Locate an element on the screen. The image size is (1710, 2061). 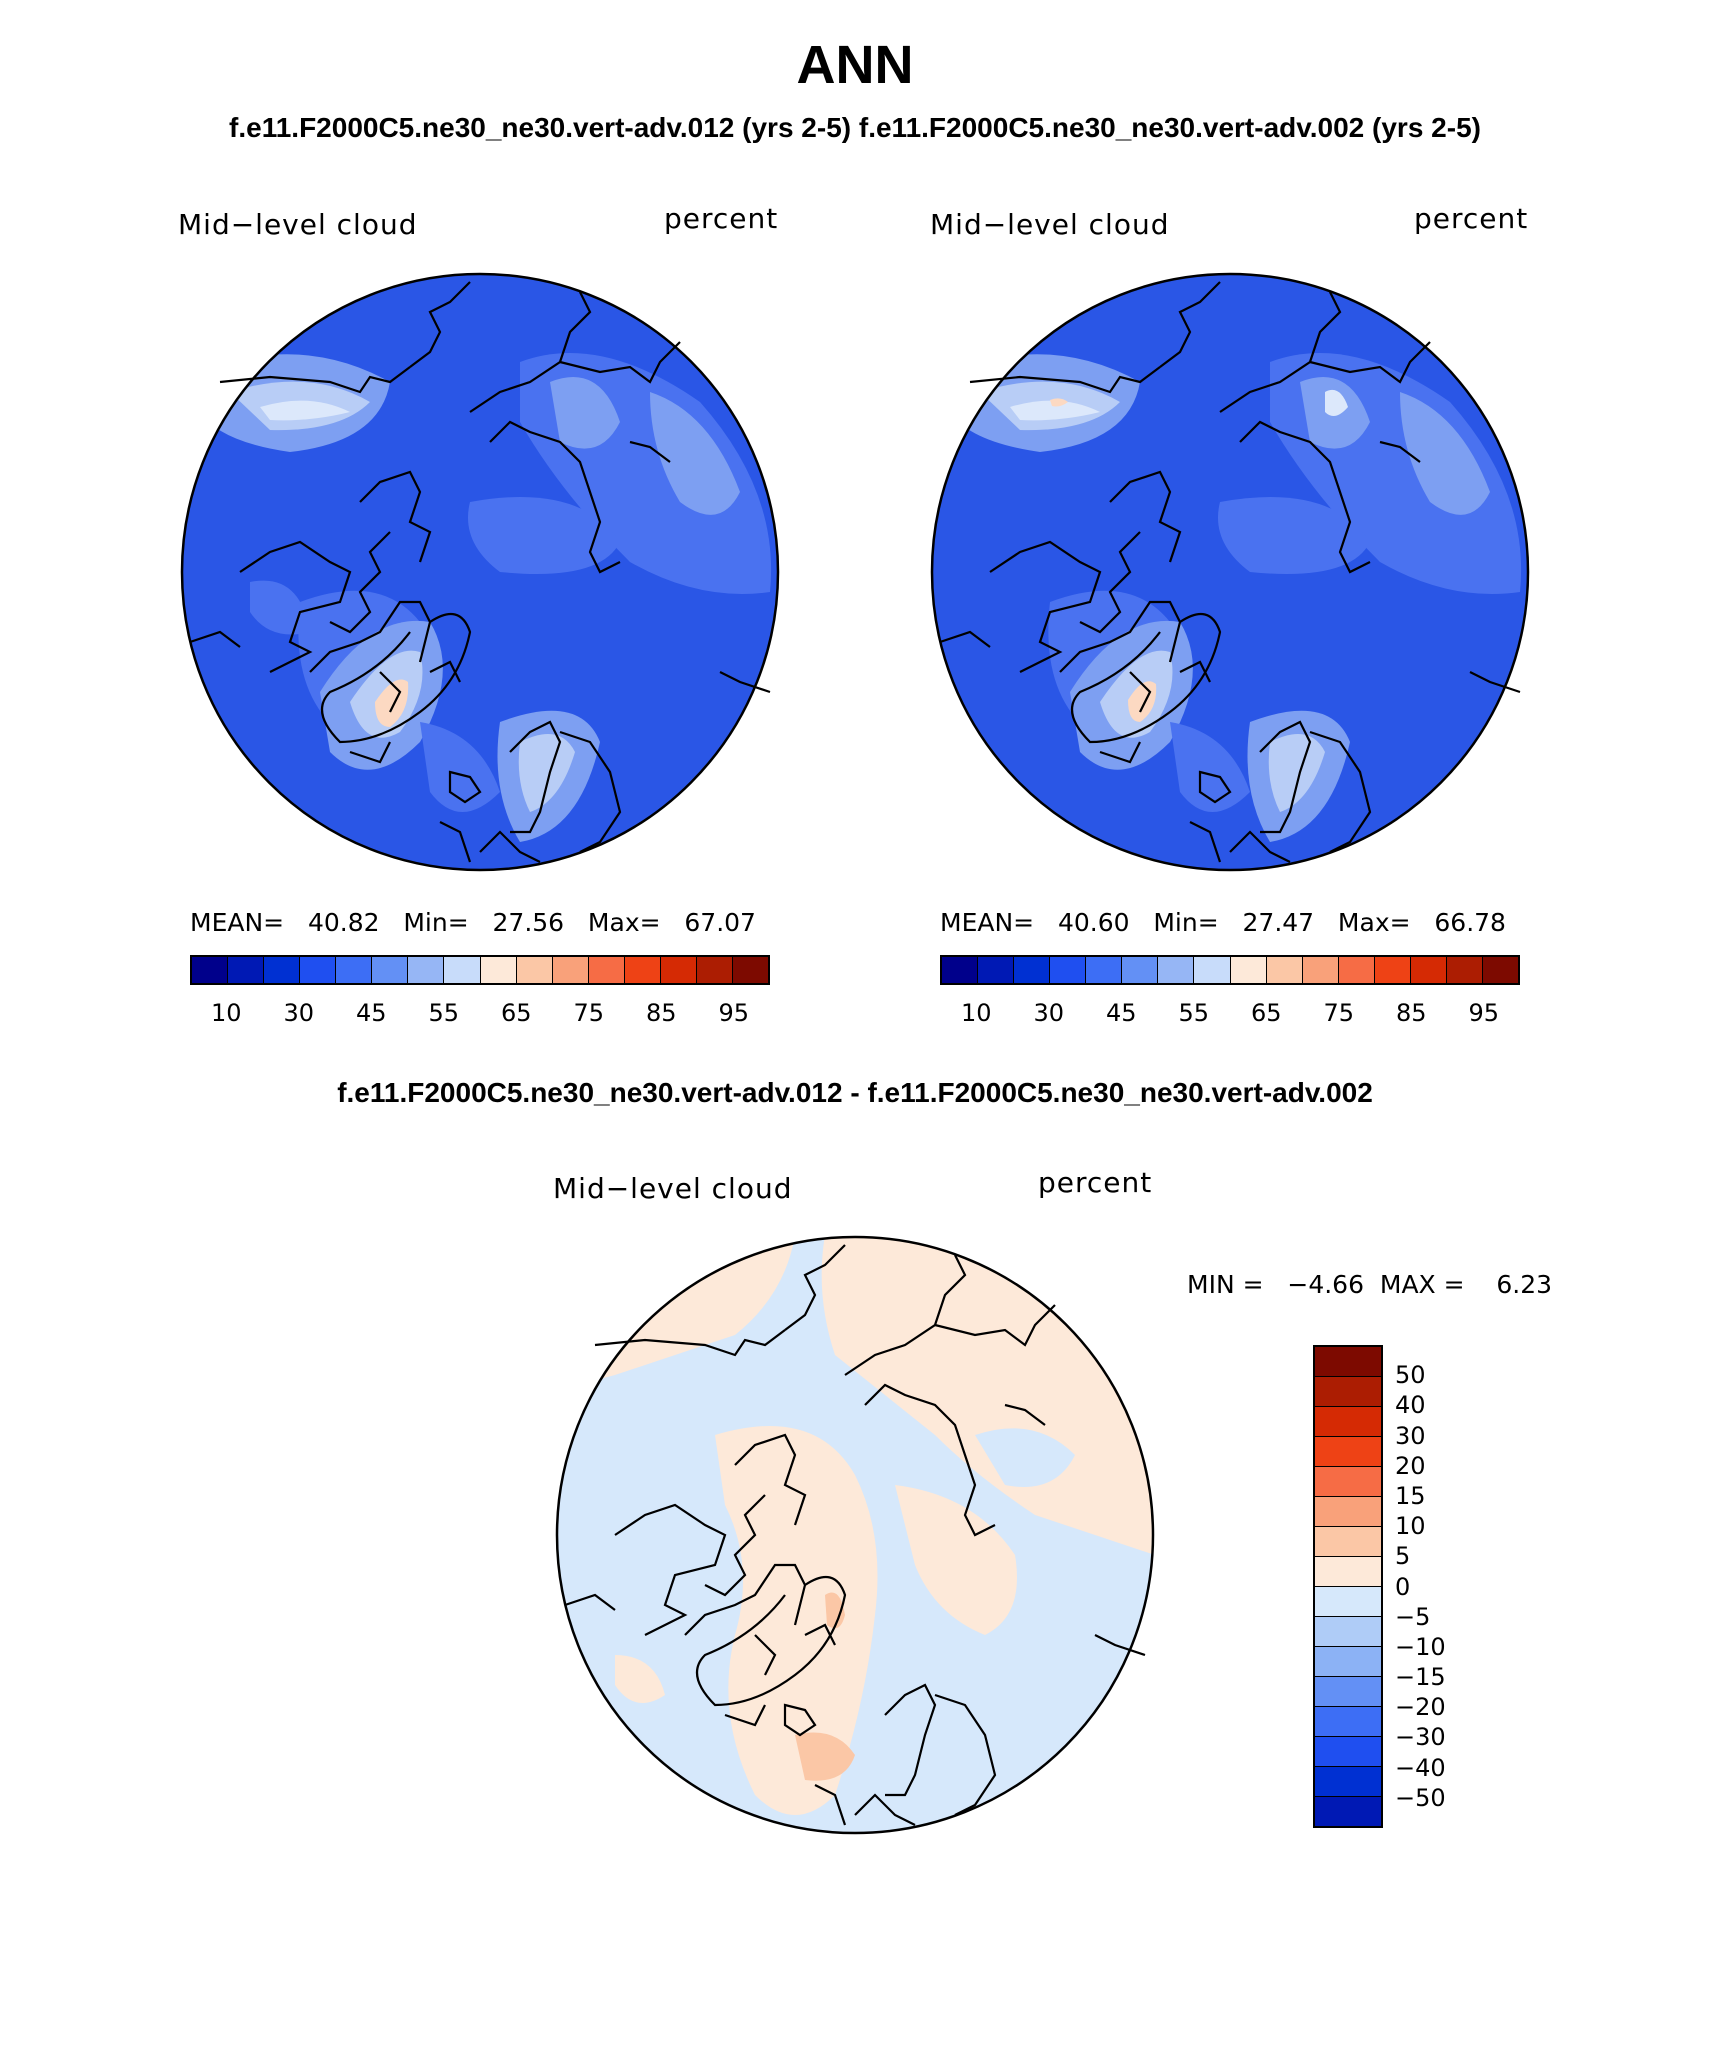
colorbar-tick-label: −5 is located at coordinates (1413, 1616).